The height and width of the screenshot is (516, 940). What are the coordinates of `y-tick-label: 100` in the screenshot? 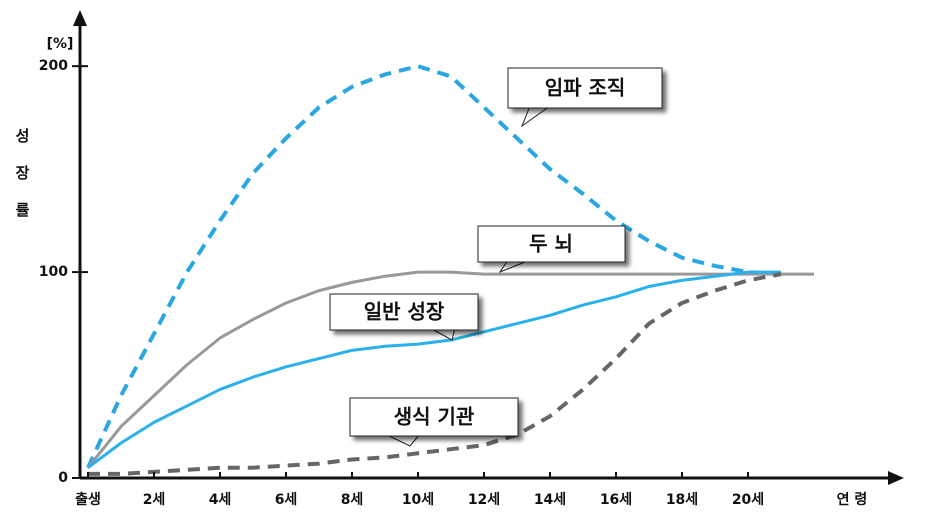 It's located at (53, 272).